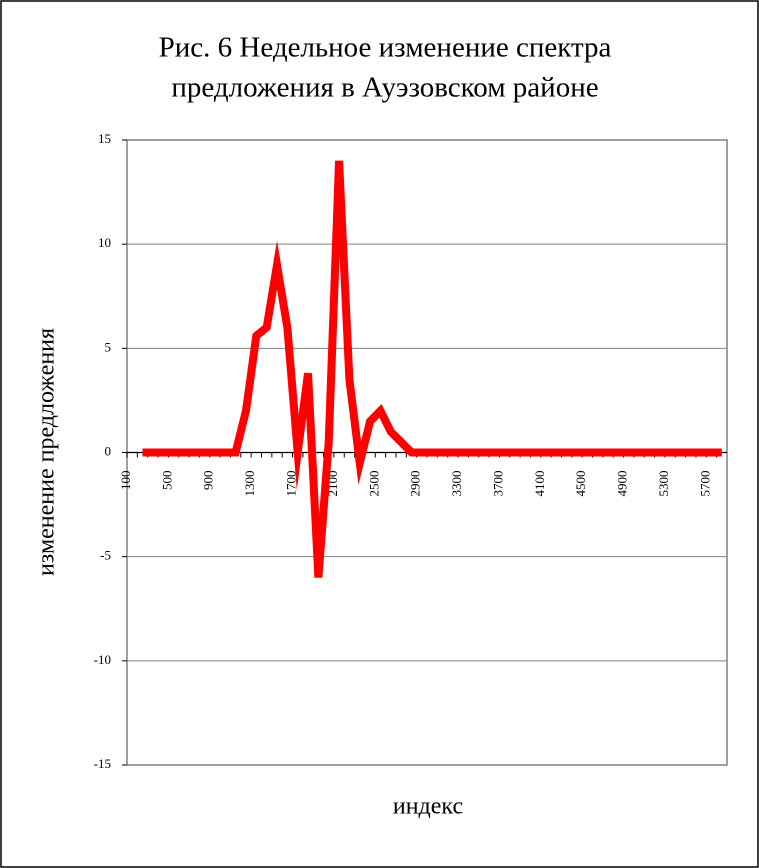 The height and width of the screenshot is (868, 759). I want to click on x-tick-label: 2500, so click(373, 484).